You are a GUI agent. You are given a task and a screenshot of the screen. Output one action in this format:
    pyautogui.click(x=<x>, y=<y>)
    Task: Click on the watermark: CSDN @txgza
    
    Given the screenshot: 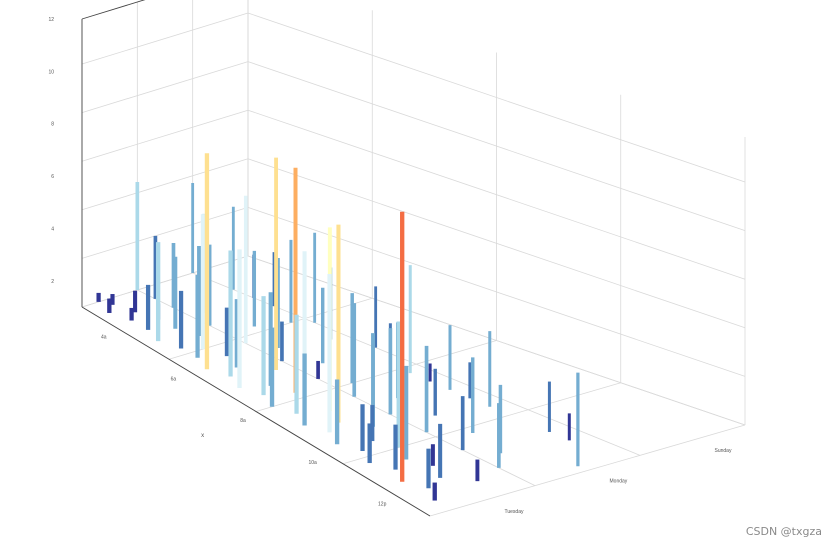 What is the action you would take?
    pyautogui.click(x=783, y=531)
    